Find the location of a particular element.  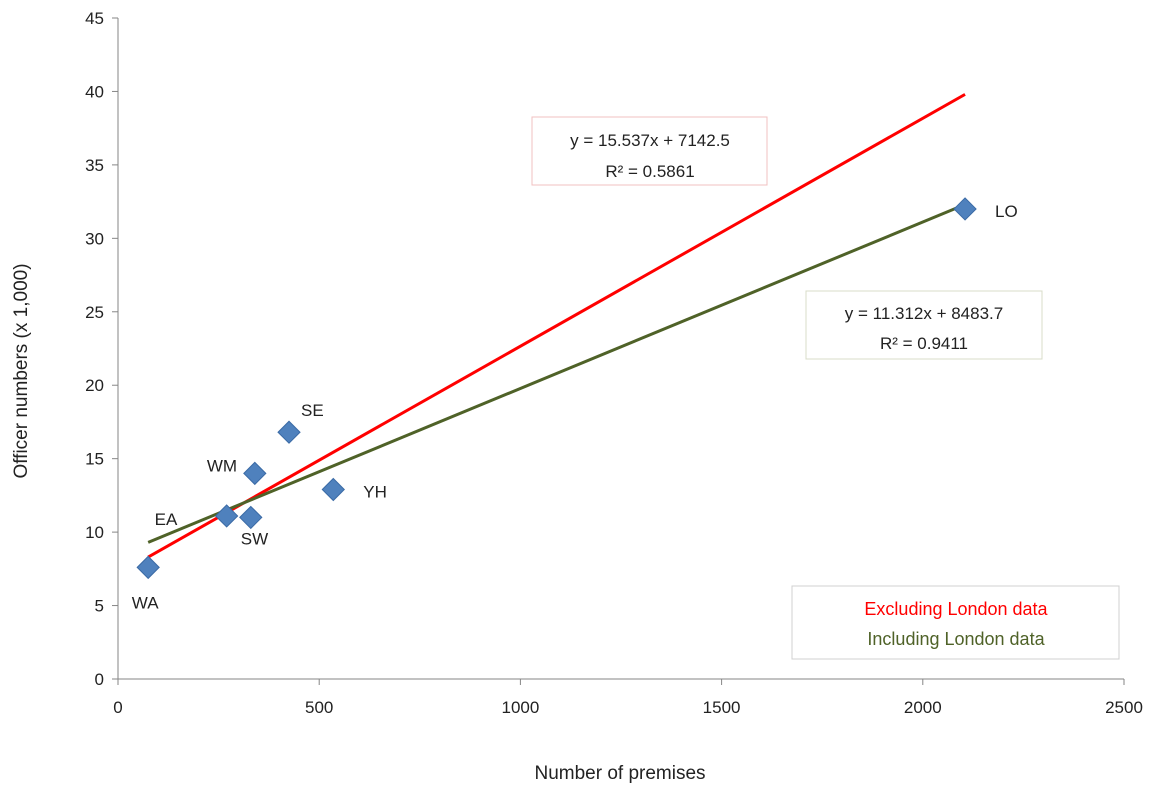

y-tick-label: 30 is located at coordinates (94, 238).